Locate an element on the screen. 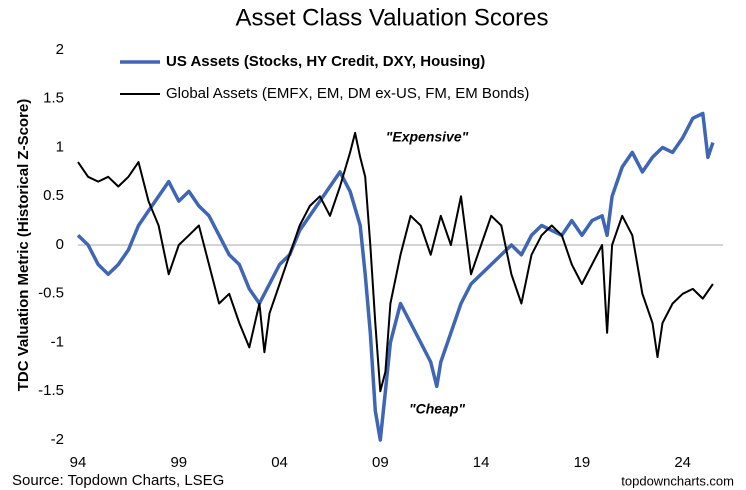 The height and width of the screenshot is (490, 746). y-tick-label: 1.5 is located at coordinates (53, 98).